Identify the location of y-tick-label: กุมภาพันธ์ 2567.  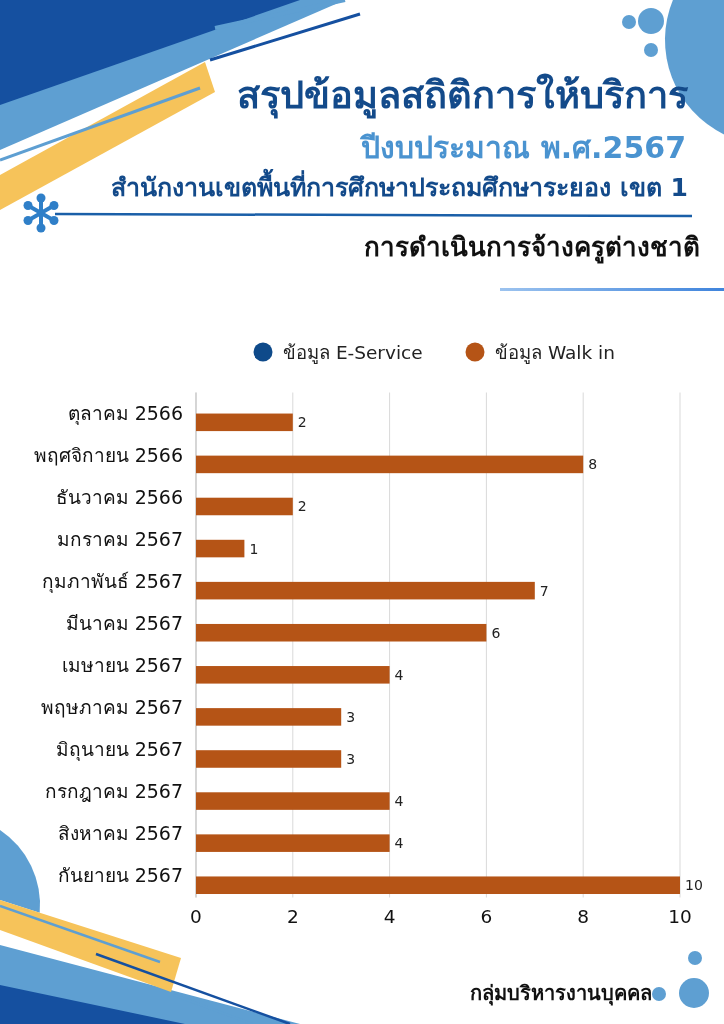
(112, 581).